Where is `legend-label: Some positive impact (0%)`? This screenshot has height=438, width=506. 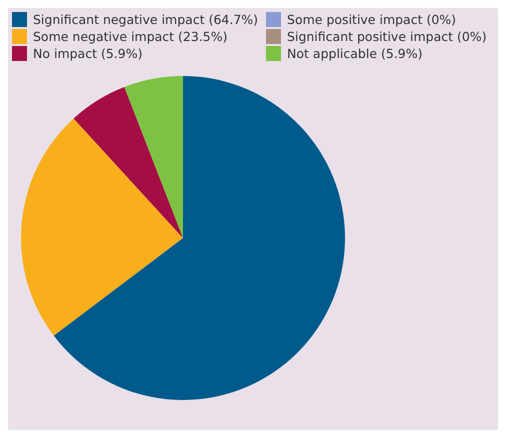
legend-label: Some positive impact (0%) is located at coordinates (371, 19).